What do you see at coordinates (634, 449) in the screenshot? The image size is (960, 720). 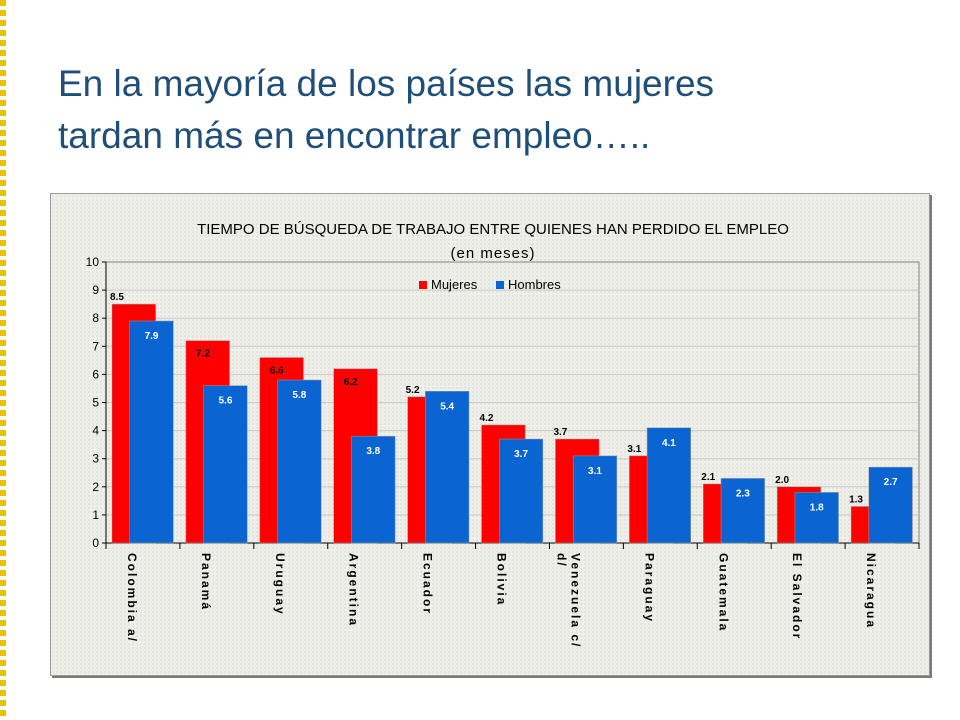 I see `data-label-mujeres: 3.1` at bounding box center [634, 449].